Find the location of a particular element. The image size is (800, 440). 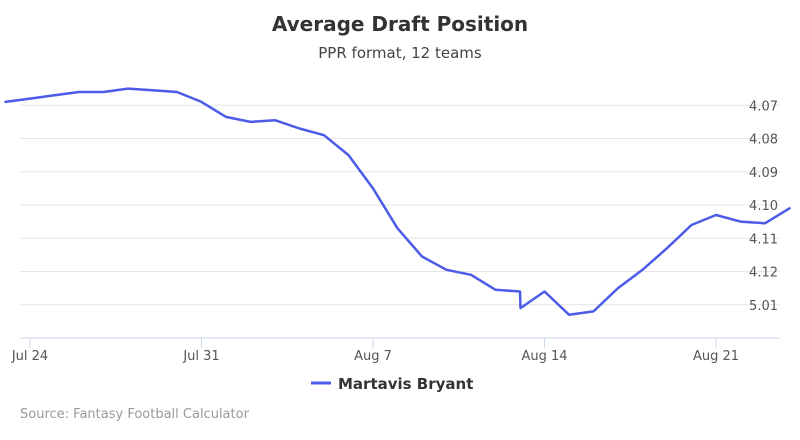

y-tick-label: 4.11 is located at coordinates (763, 239).